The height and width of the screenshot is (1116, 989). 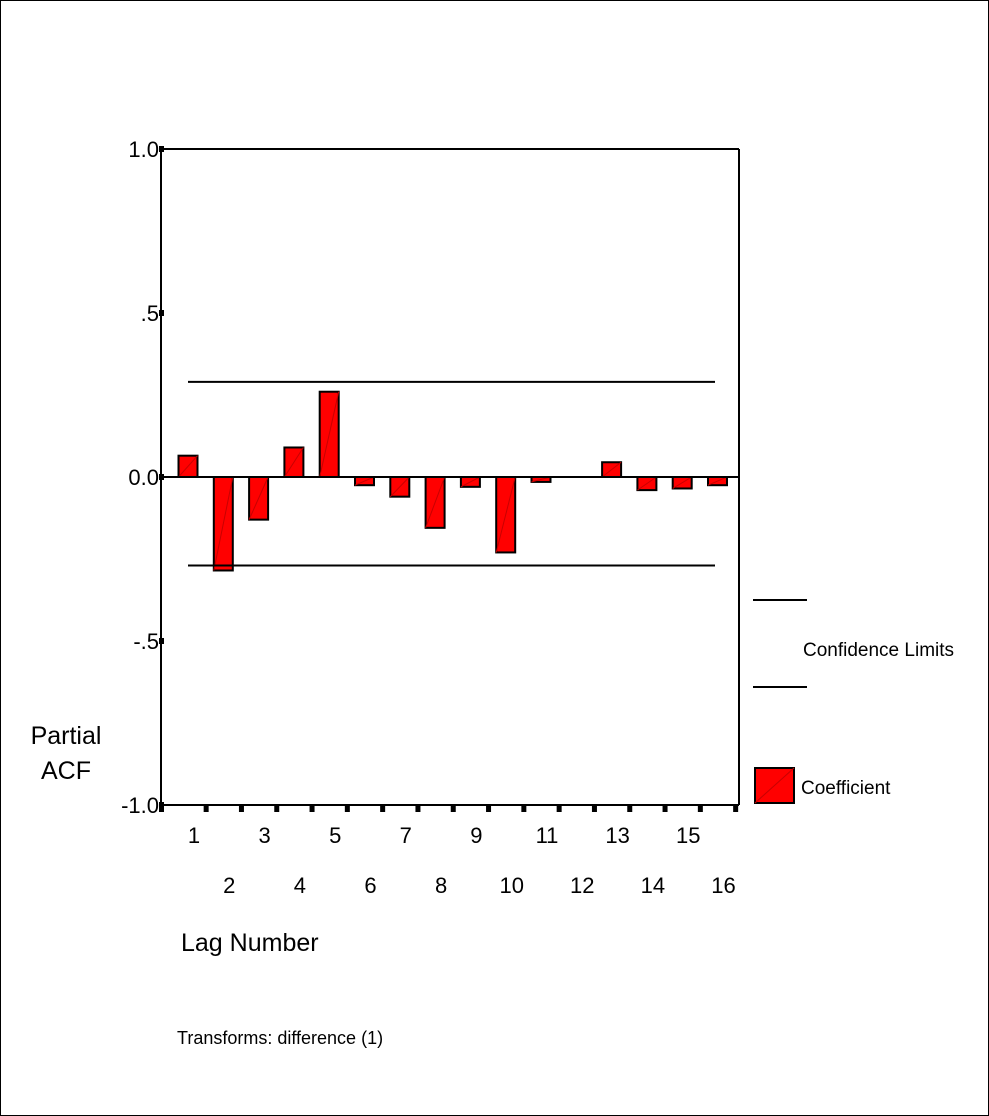 What do you see at coordinates (853, 701) in the screenshot?
I see `legend: Confidence Limits Coefficient` at bounding box center [853, 701].